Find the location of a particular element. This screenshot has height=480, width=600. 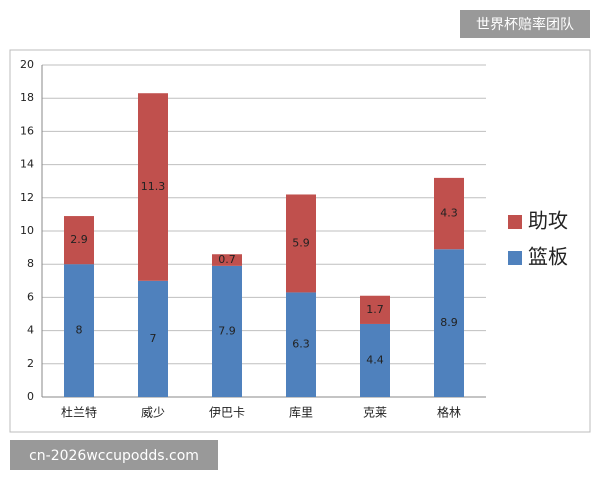

value-label: 4.4 is located at coordinates (375, 359).